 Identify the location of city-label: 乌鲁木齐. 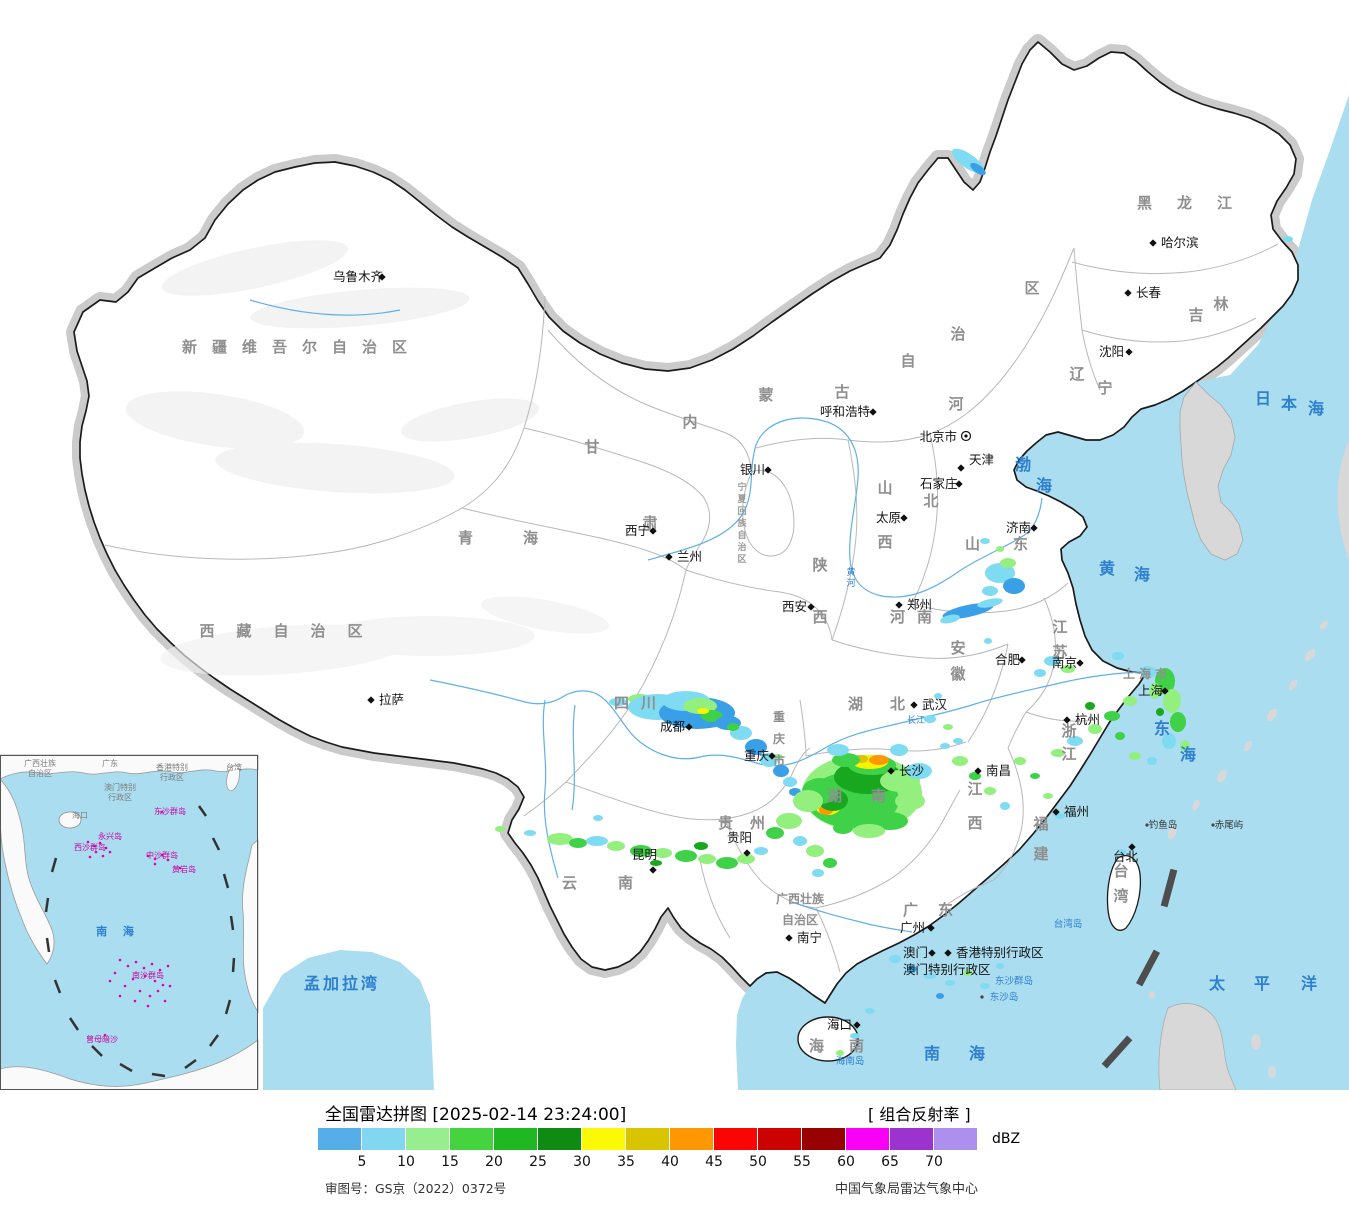
(358, 276).